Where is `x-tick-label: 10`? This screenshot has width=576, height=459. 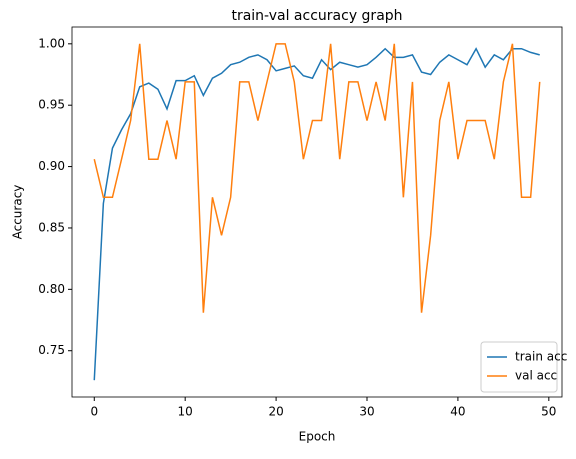
x-tick-label: 10 is located at coordinates (185, 412).